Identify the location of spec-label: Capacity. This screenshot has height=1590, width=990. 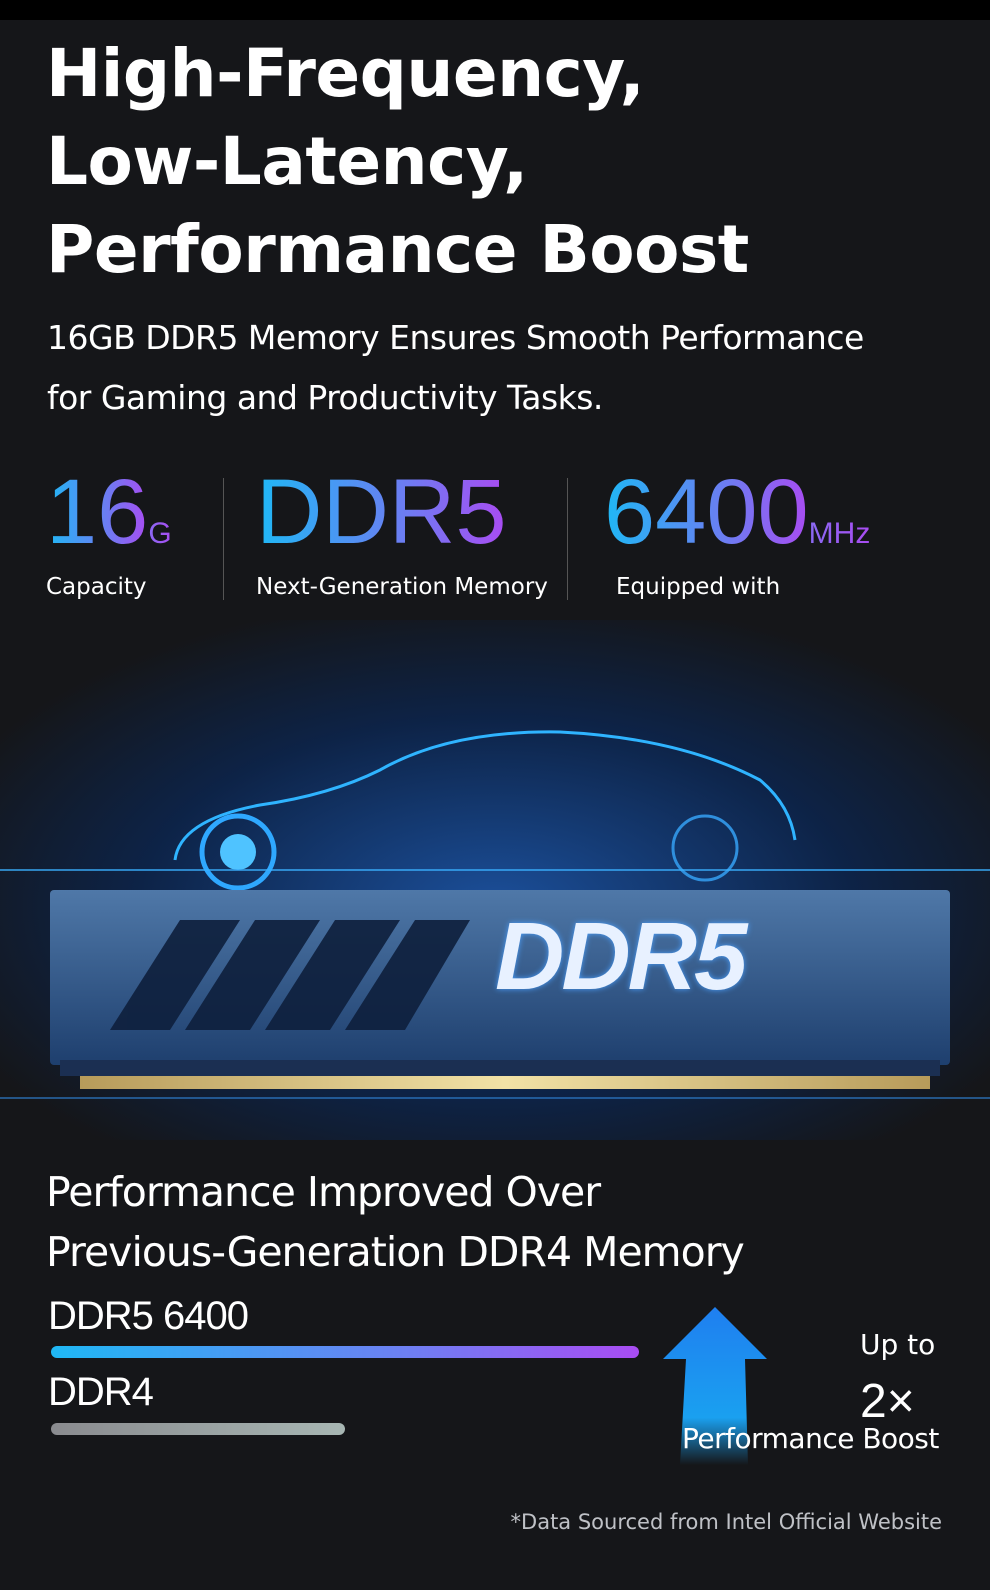
(96, 587).